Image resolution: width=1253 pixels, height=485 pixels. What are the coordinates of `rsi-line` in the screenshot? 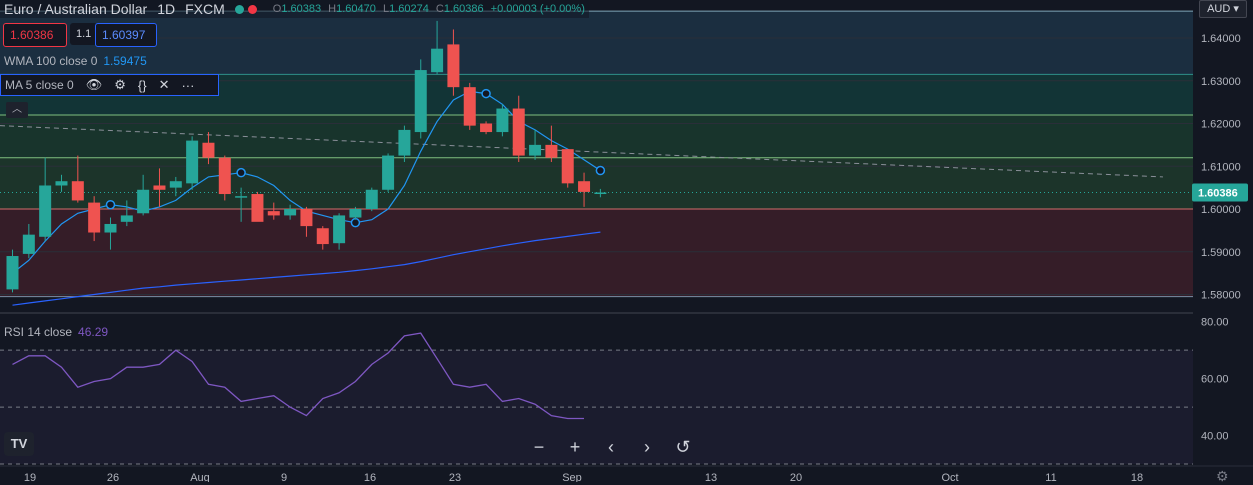 It's located at (298, 376).